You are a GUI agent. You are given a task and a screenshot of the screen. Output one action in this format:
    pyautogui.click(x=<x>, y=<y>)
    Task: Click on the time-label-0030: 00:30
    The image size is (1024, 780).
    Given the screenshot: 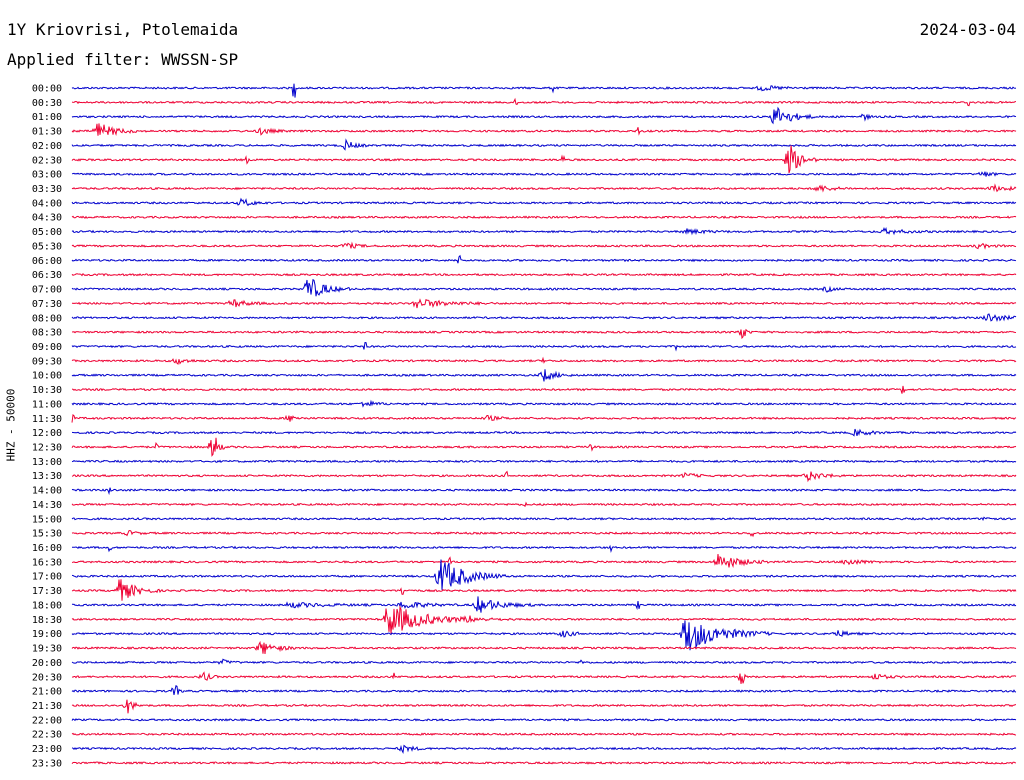 What is the action you would take?
    pyautogui.click(x=47, y=103)
    